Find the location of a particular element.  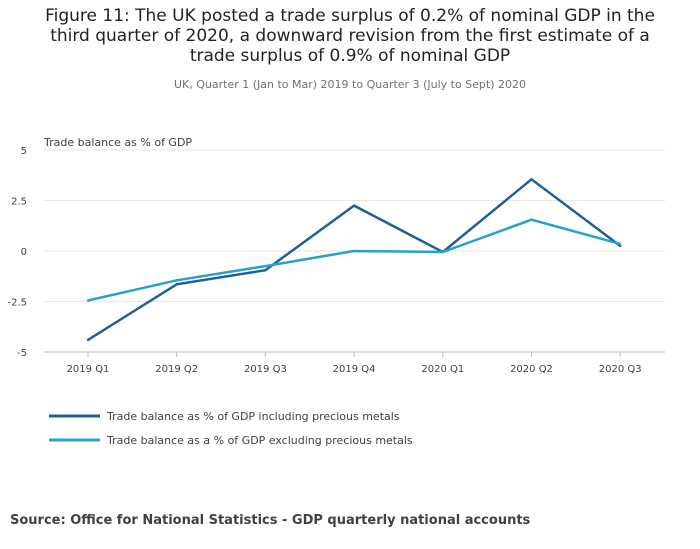

y-tick-label-1: 2.5 is located at coordinates (19, 202).